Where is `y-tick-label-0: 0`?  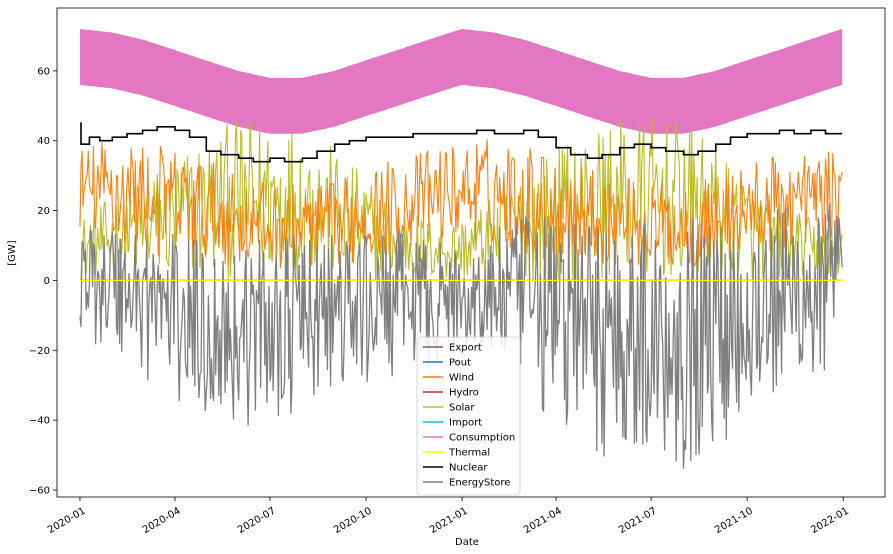
y-tick-label-0: 0 is located at coordinates (47, 281).